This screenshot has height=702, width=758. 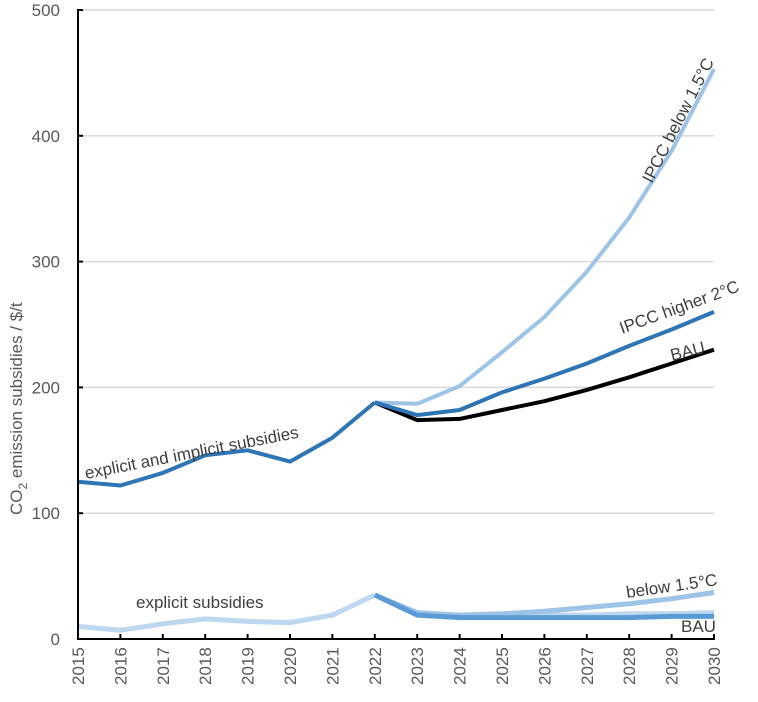 What do you see at coordinates (714, 666) in the screenshot?
I see `x-tick-label: 2030` at bounding box center [714, 666].